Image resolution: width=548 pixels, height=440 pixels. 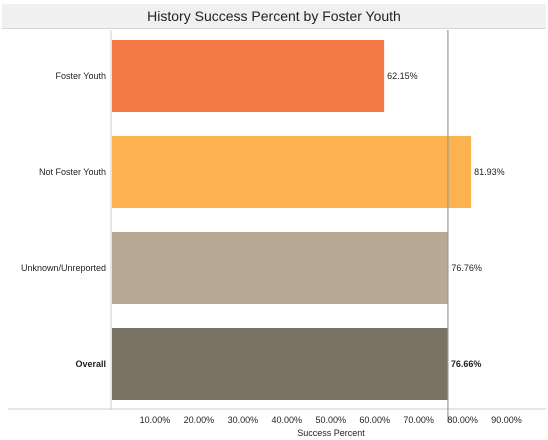 I want to click on x-tick-label: 80.00%, so click(x=462, y=420).